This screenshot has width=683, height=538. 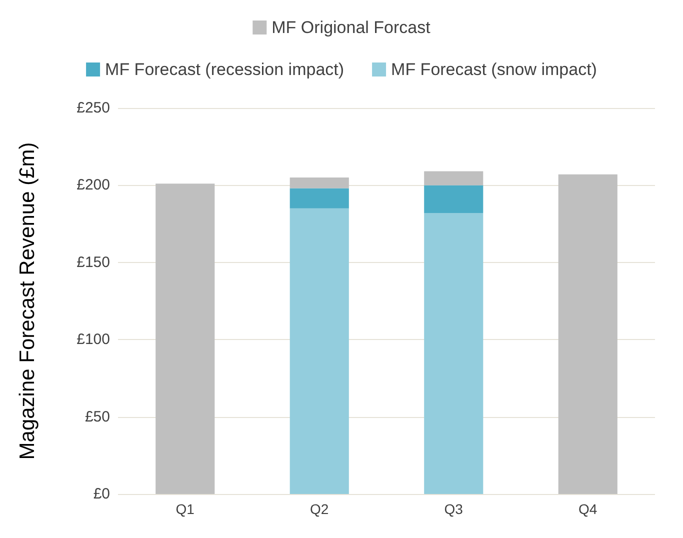 What do you see at coordinates (27, 301) in the screenshot?
I see `y-axis-title: Magazine Forecast Revenue (£m)` at bounding box center [27, 301].